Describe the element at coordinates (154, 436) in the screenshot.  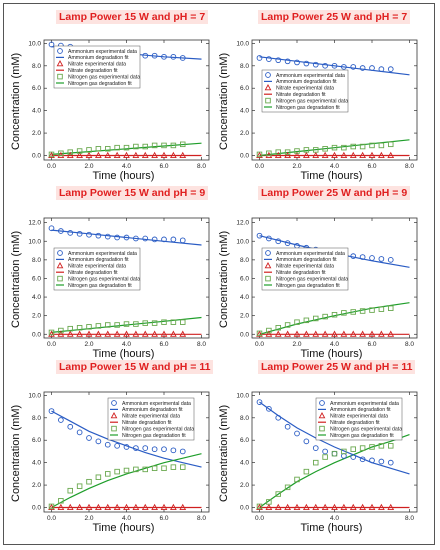
I see `legend-entry: Nitrogen gas degradation fit` at that location.